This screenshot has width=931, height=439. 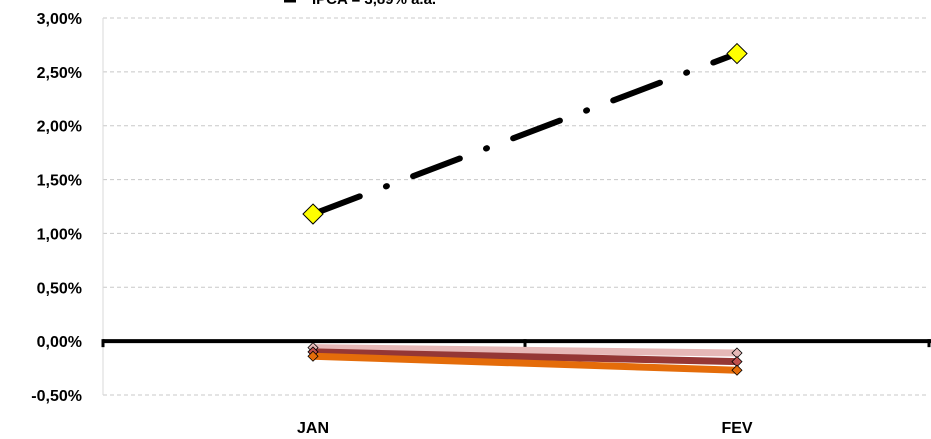 I want to click on y-tick-label: 1,50%, so click(x=59, y=181).